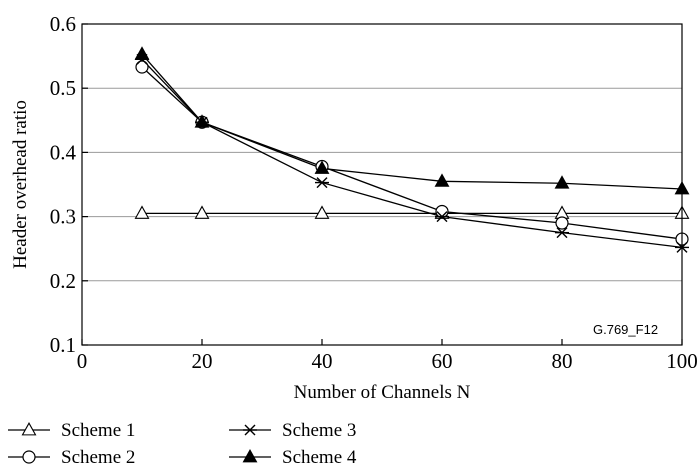 The width and height of the screenshot is (699, 472). I want to click on y-tick-label: 0.3, so click(63, 217).